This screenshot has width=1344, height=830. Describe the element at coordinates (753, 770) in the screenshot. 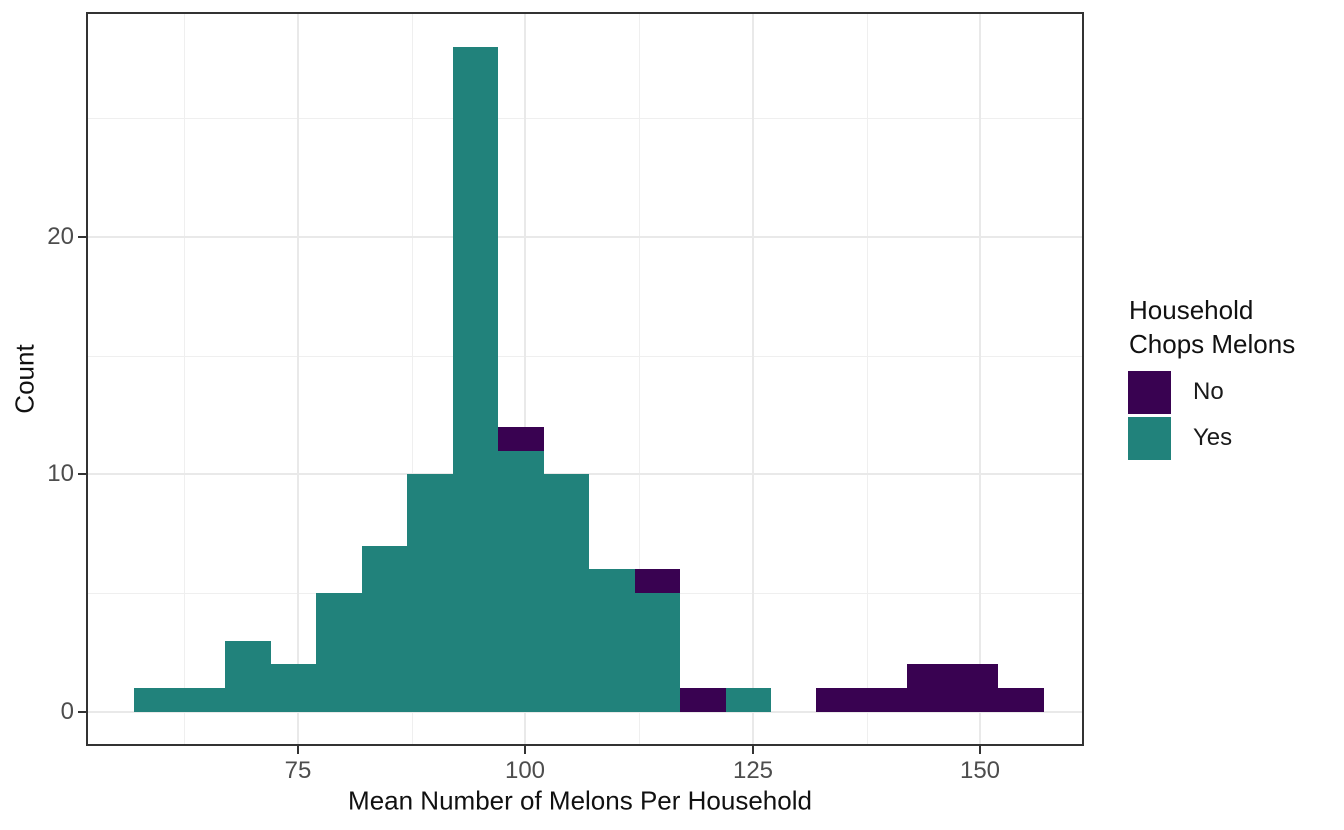

I see `x-tick-label: 125` at that location.